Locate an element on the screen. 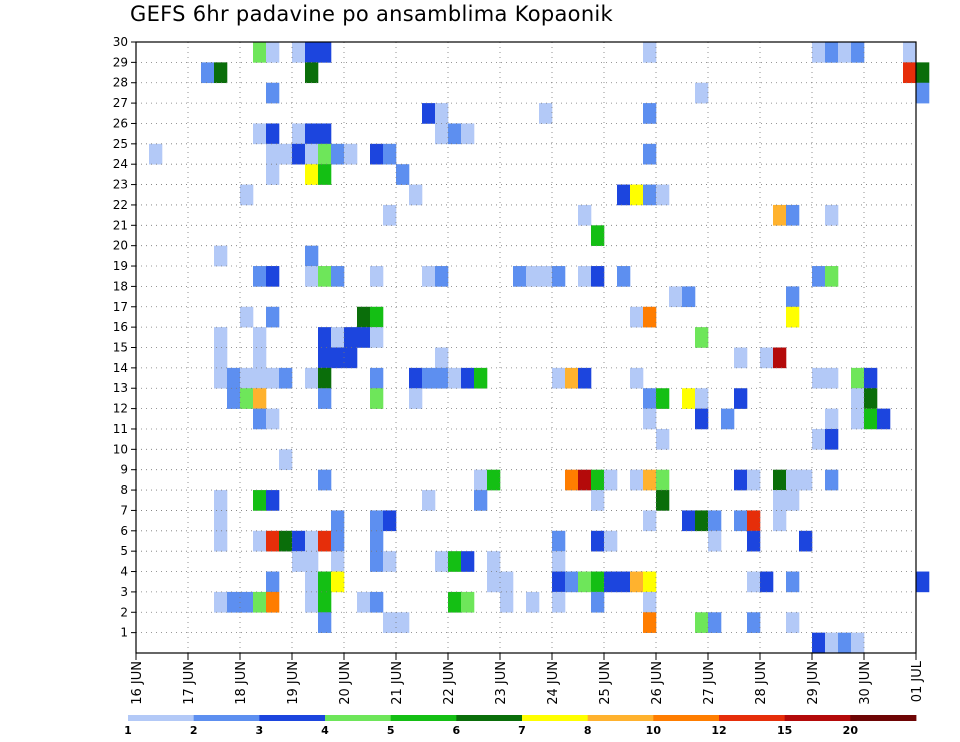  x-tick-label: 24 JUN is located at coordinates (553, 683).